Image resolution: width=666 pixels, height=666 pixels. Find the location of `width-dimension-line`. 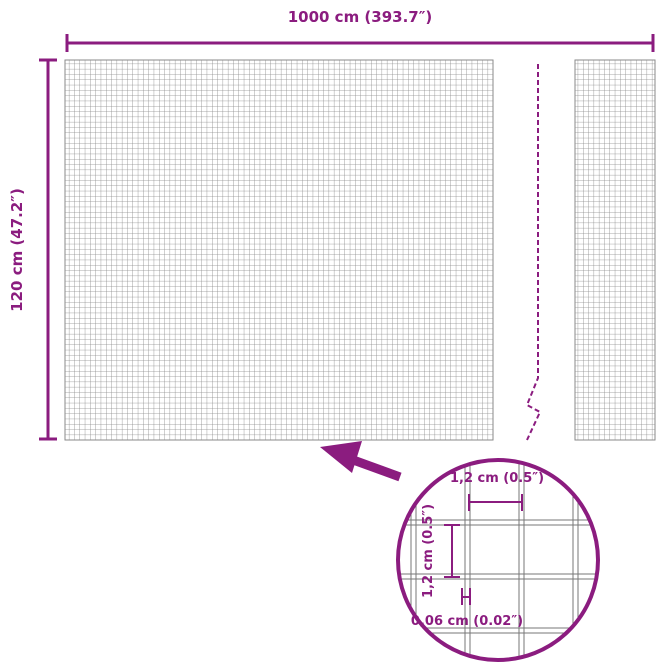

width-dimension-line is located at coordinates (360, 43).